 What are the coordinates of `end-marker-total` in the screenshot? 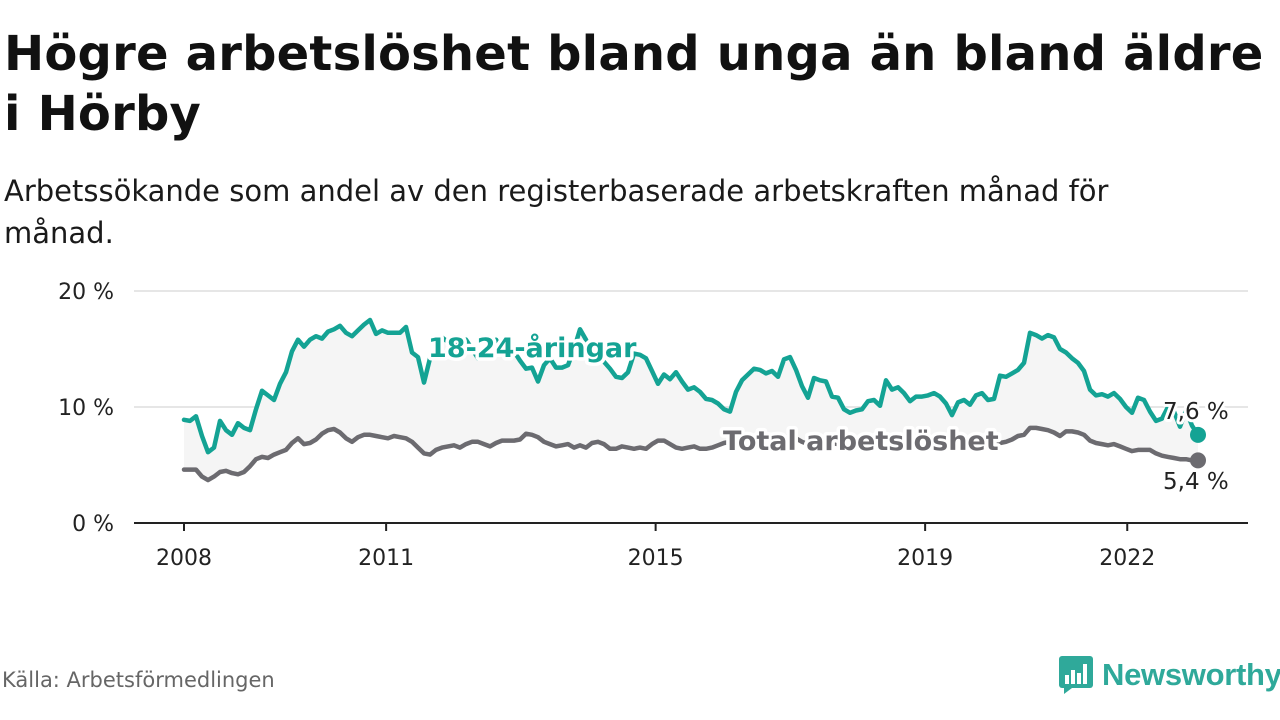 It's located at (1198, 460).